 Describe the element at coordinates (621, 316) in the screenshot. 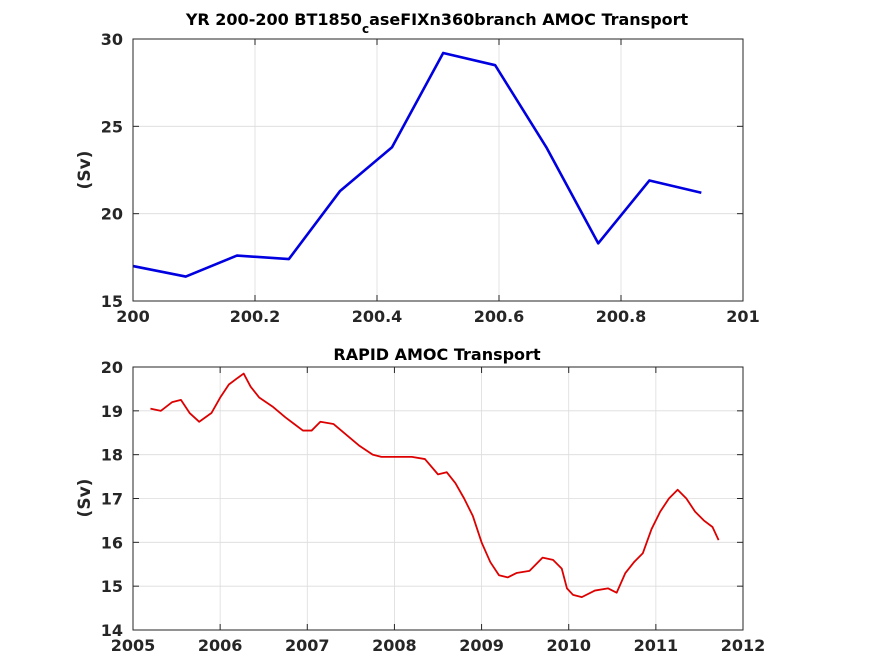

I see `x-tick-label: 200.8` at that location.